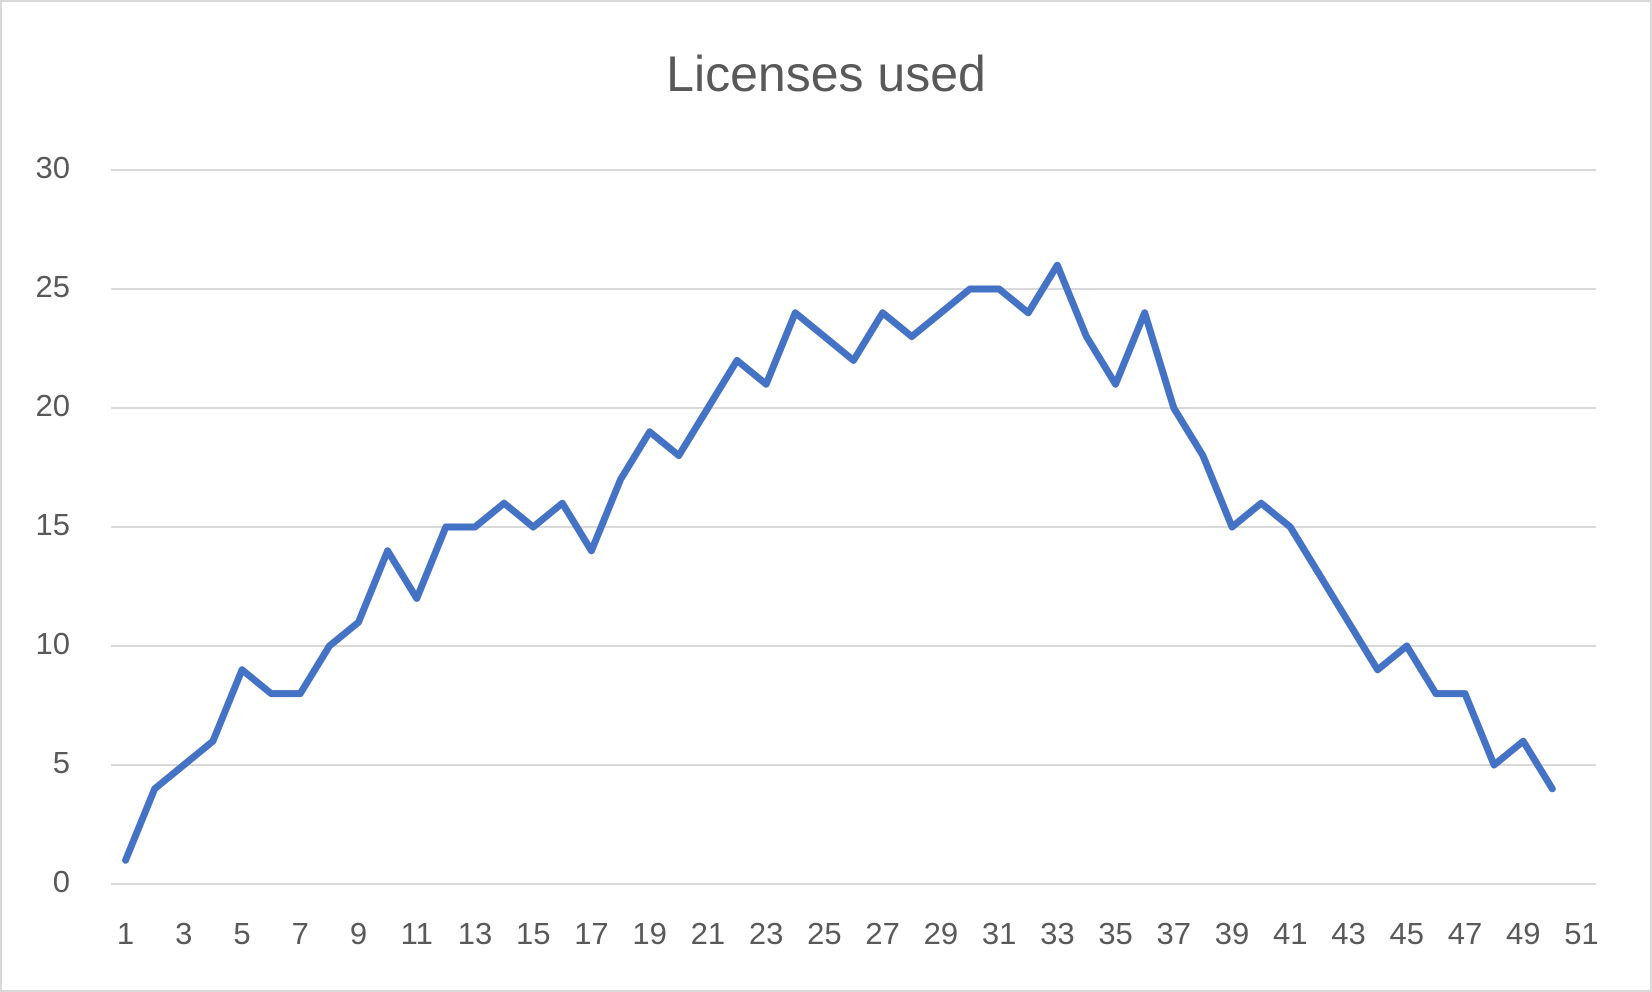 The width and height of the screenshot is (1652, 992). Describe the element at coordinates (1581, 933) in the screenshot. I see `x-tick-label: 51` at that location.